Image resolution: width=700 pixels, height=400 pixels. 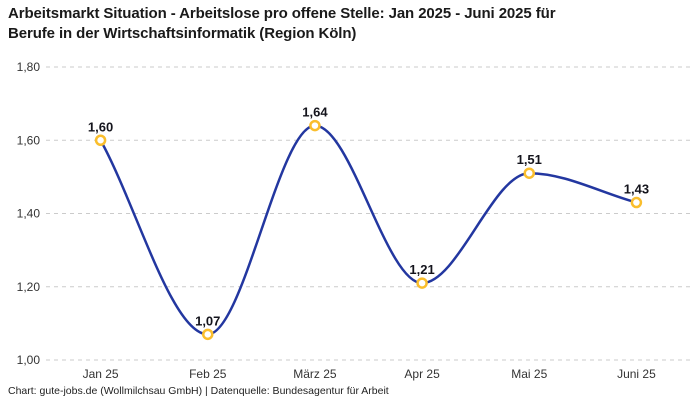 I want to click on x-tick-label: Apr 25, so click(x=422, y=374).